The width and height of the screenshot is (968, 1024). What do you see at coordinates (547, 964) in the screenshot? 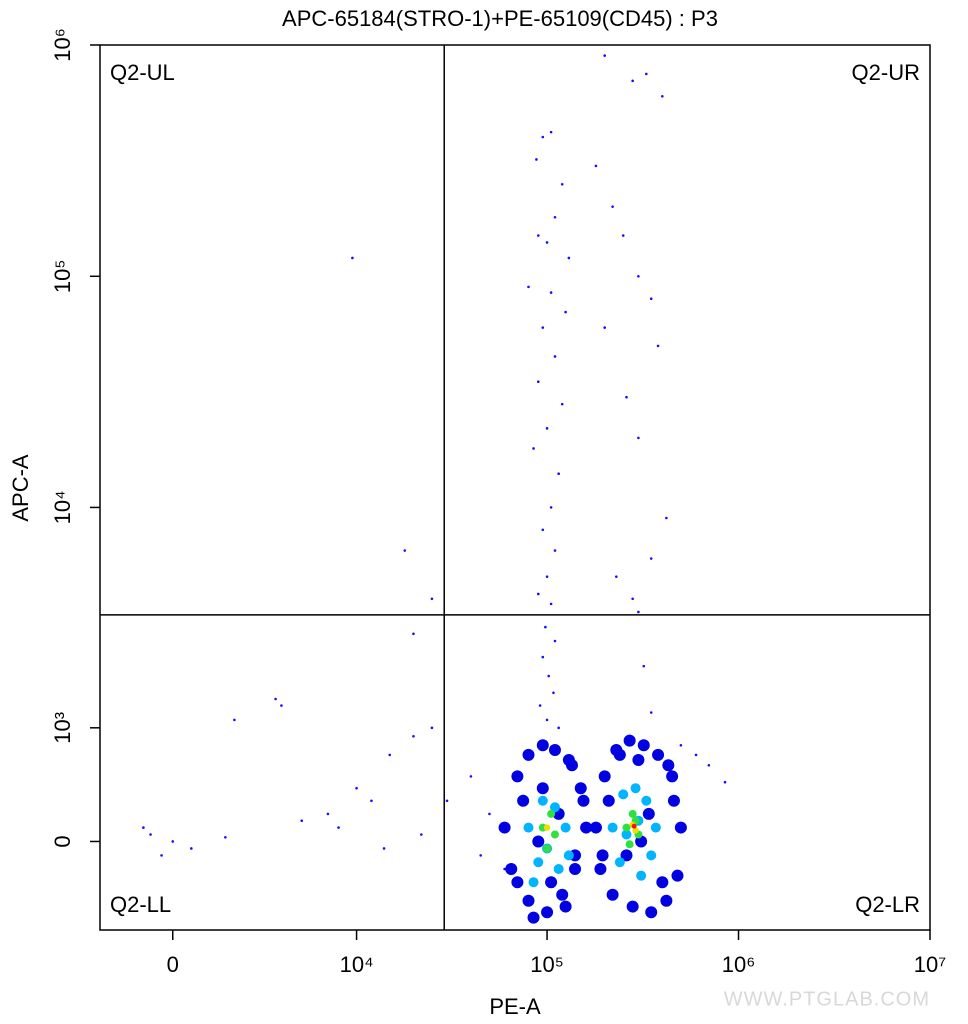
I see `x-tick-label: 10⁵` at bounding box center [547, 964].